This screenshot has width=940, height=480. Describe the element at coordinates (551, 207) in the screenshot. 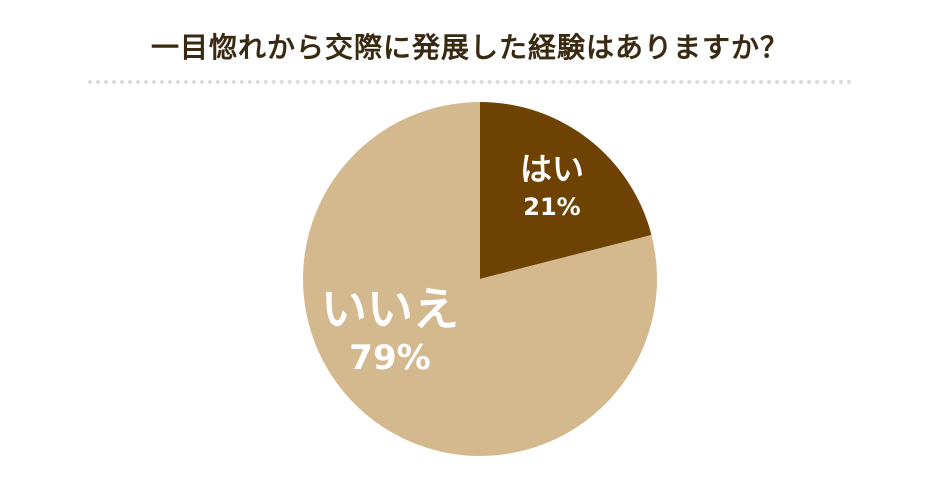

I see `slice-value-hai: 21%` at that location.